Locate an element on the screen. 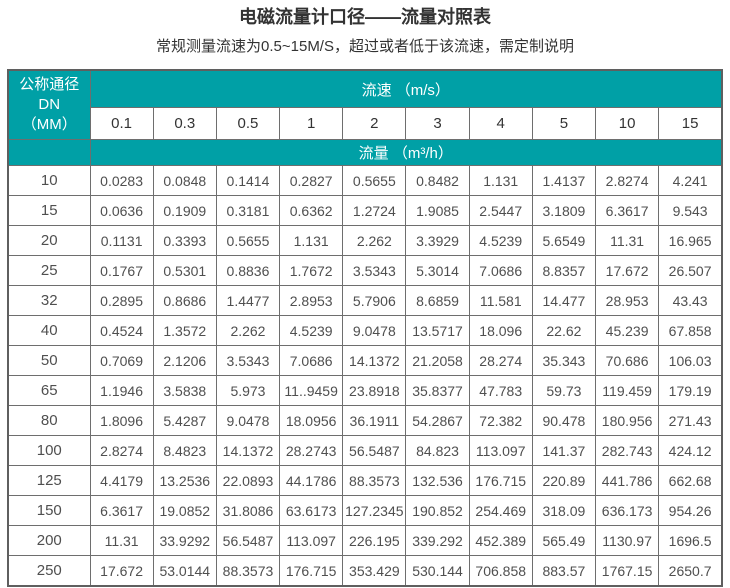 This screenshot has height=588, width=730. flow-value-cell: 47.783 is located at coordinates (500, 390).